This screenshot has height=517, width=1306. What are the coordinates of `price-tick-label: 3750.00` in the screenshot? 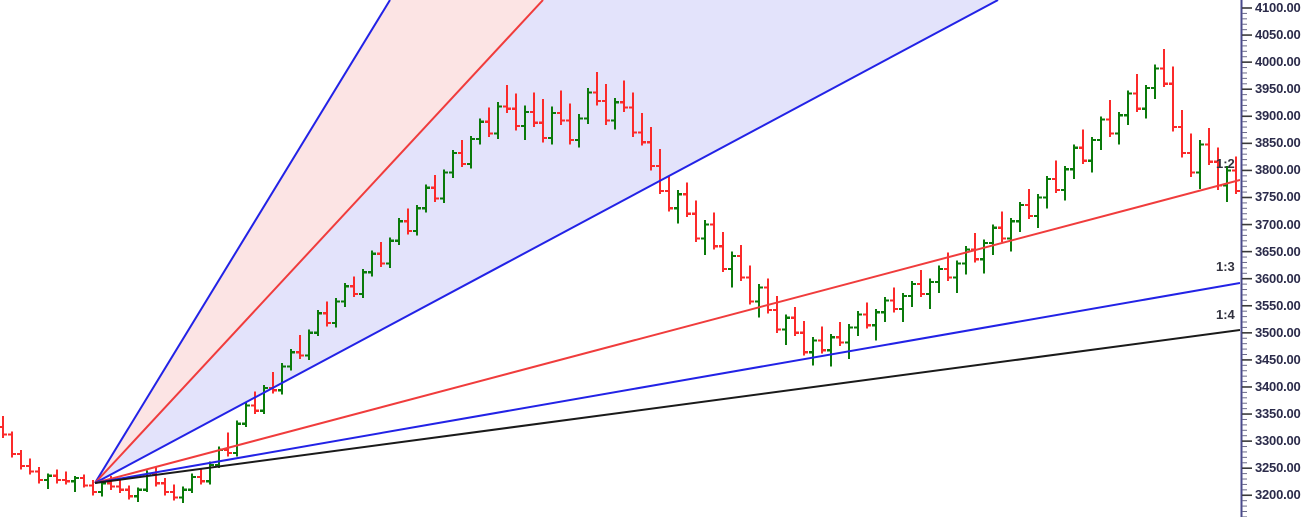 It's located at (1278, 197).